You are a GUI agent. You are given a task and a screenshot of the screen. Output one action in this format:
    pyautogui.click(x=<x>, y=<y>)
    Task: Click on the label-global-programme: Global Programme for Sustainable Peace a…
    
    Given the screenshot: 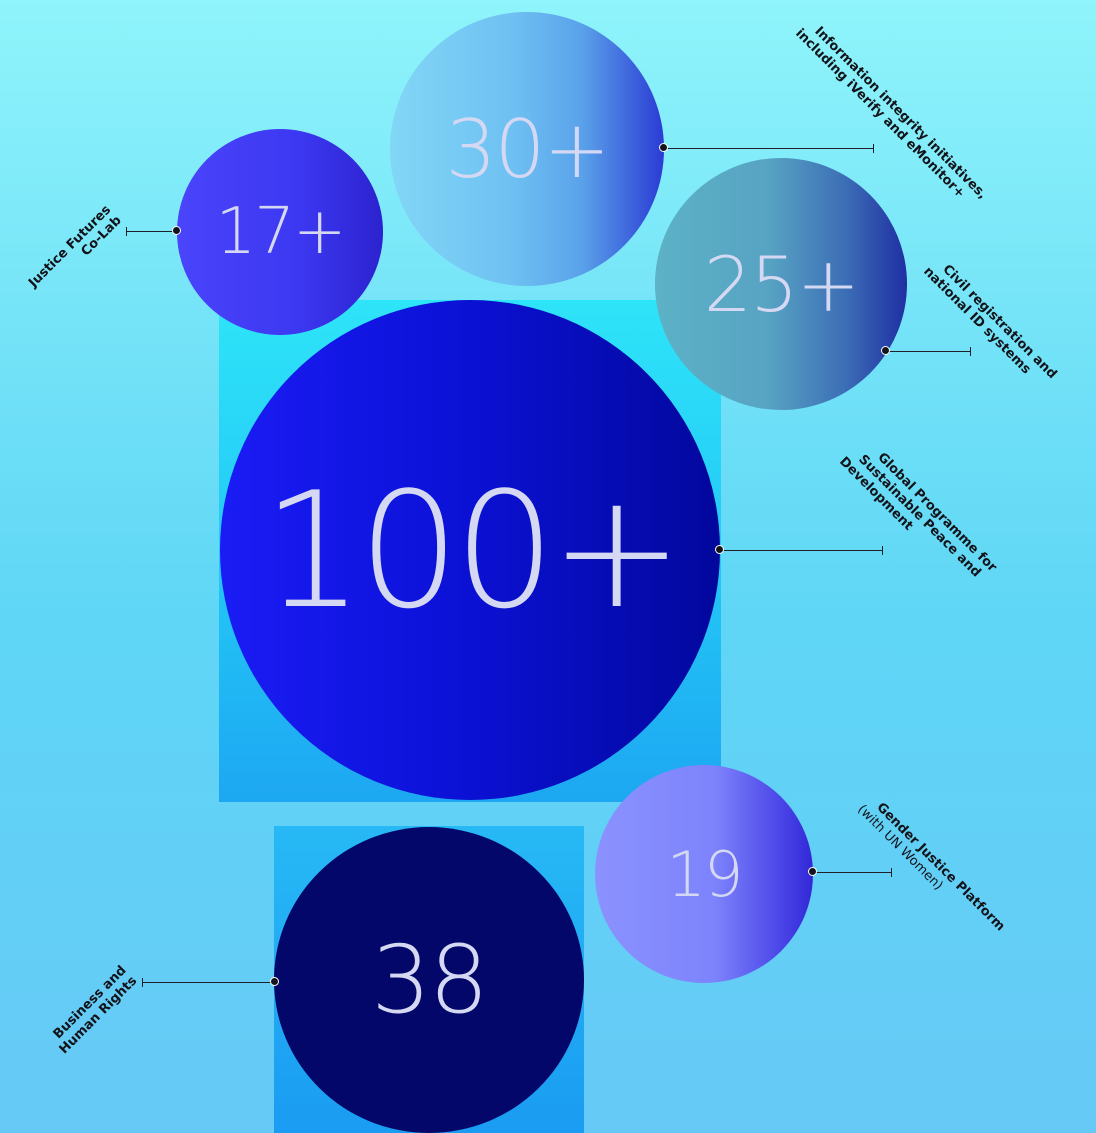 What is the action you would take?
    pyautogui.click(x=918, y=515)
    